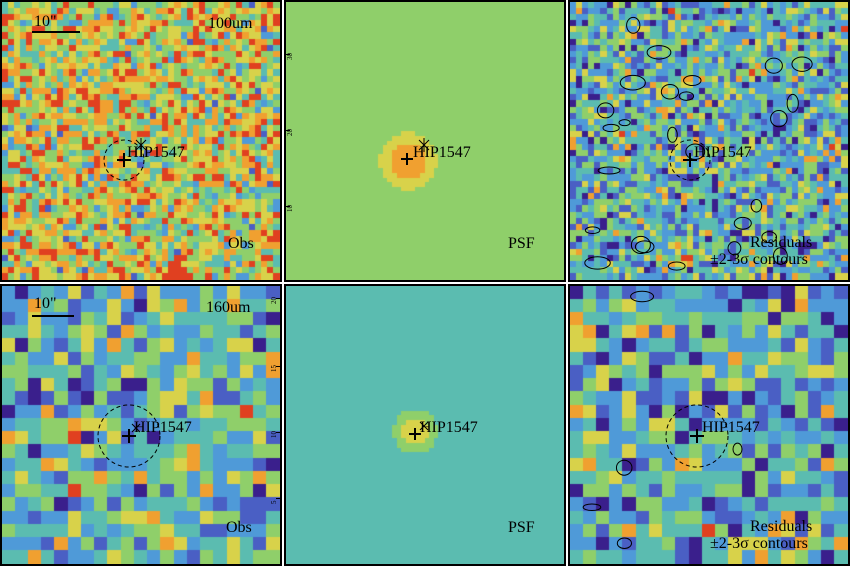 The image size is (850, 566). What do you see at coordinates (89, 106) in the screenshot?
I see `obs-overlay-100um` at bounding box center [89, 106].